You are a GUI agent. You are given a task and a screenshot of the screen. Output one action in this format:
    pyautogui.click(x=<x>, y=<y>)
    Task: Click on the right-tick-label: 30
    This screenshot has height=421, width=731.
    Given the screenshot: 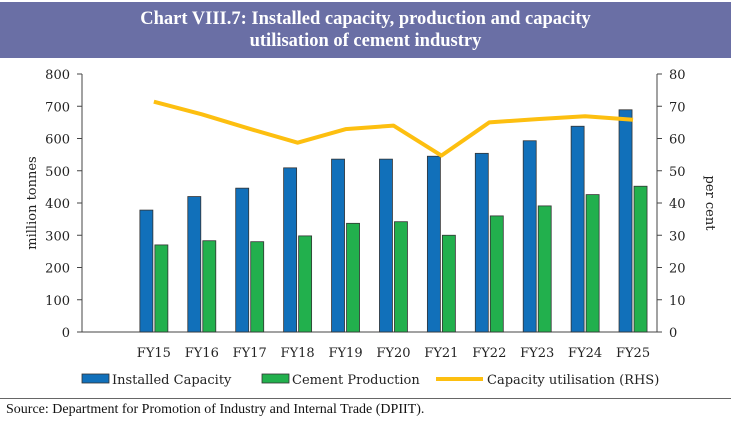 What is the action you would take?
    pyautogui.click(x=677, y=236)
    